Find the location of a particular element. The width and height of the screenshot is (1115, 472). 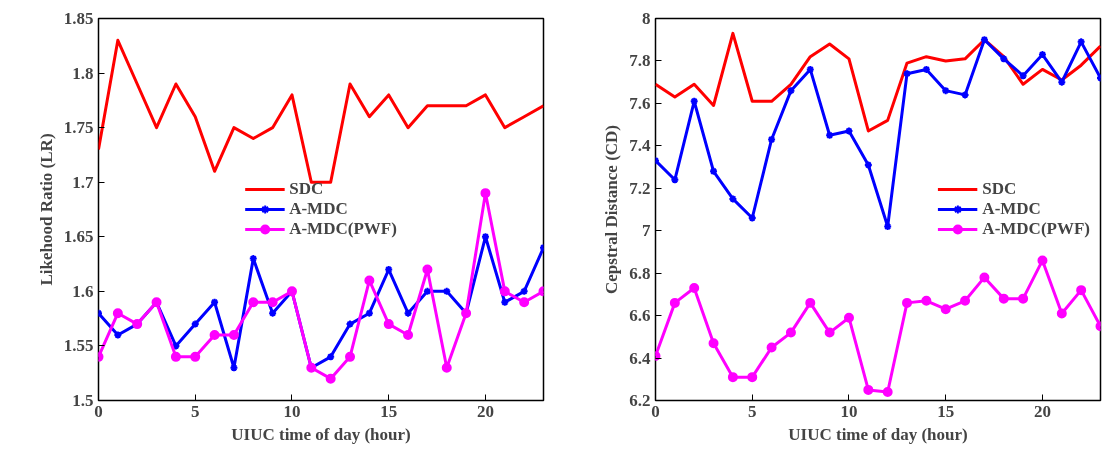

y-tick-label: 1.6 is located at coordinates (83, 291).